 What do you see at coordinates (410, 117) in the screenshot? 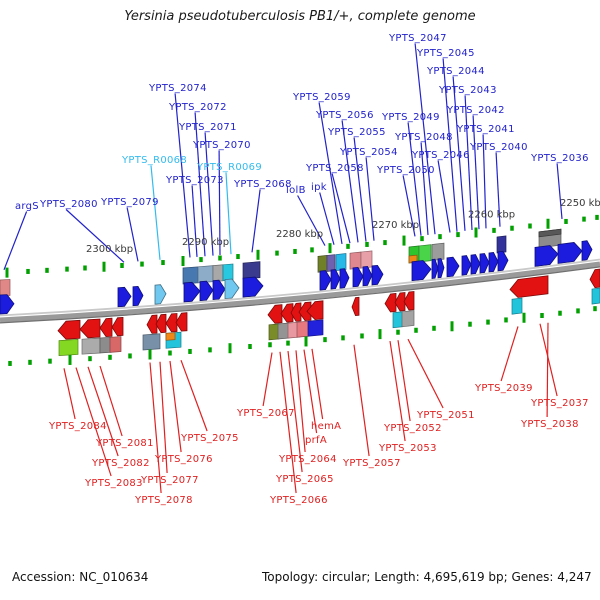
I see `gene-label-forward: YPTS_2049` at bounding box center [410, 117].